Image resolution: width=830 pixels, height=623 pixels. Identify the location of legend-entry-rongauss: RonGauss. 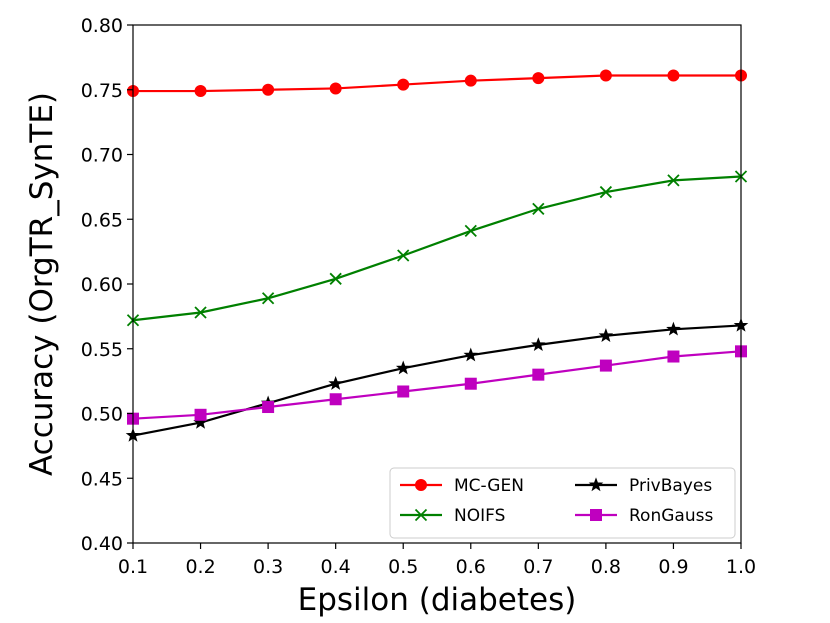
(644, 516).